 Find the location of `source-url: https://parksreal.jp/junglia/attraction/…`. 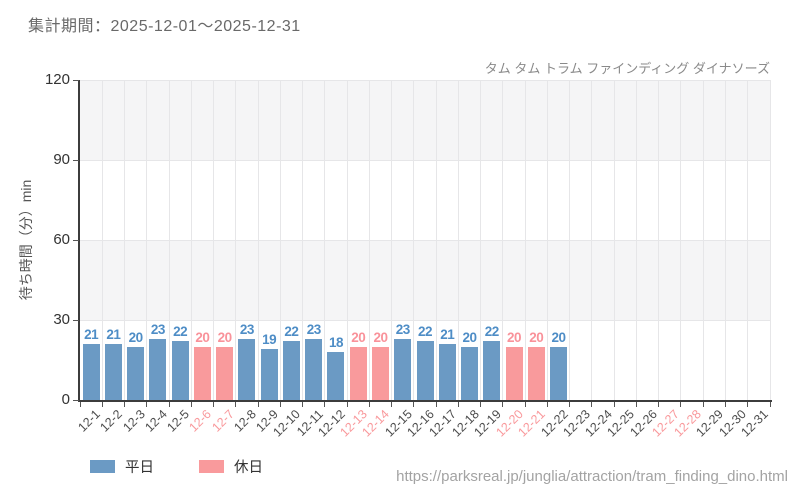

source-url: https://parksreal.jp/junglia/attraction/… is located at coordinates (592, 476).